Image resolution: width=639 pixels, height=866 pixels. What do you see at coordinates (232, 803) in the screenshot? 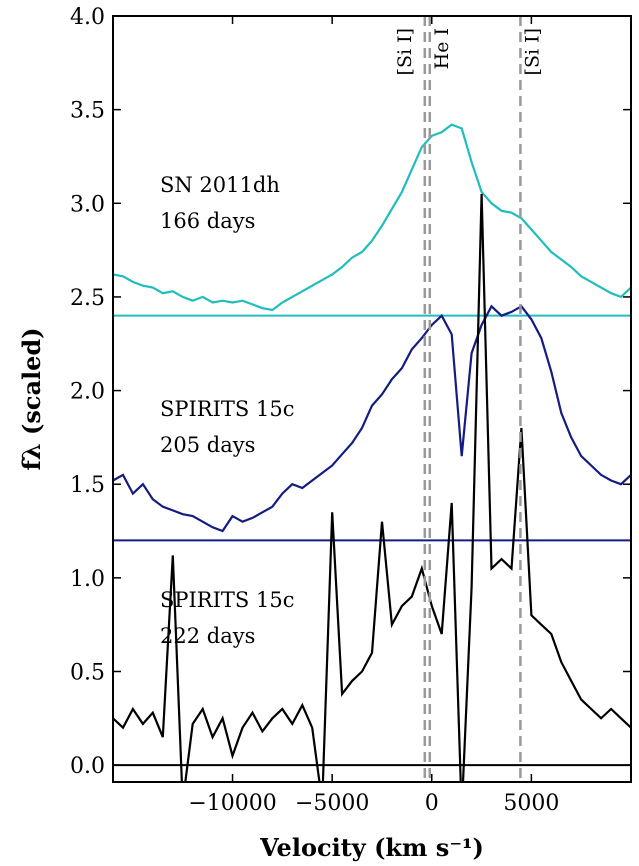
I see `x-tick-label: −10000` at bounding box center [232, 803].